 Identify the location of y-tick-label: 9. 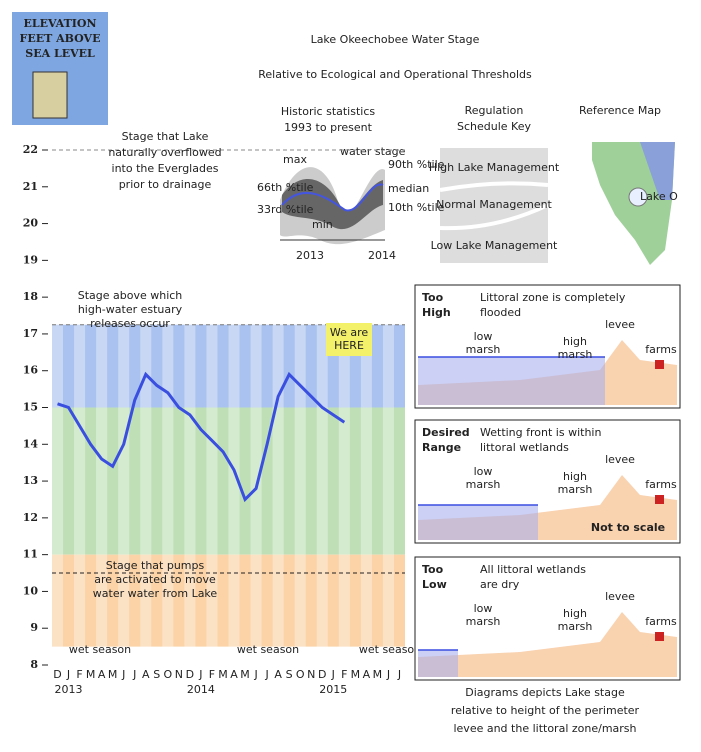
(34, 627).